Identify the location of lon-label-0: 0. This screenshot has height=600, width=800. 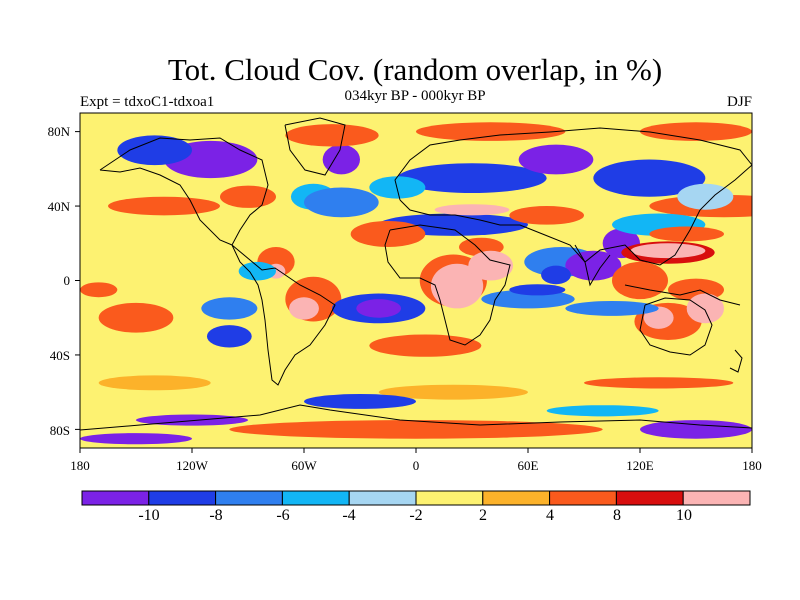
(416, 465).